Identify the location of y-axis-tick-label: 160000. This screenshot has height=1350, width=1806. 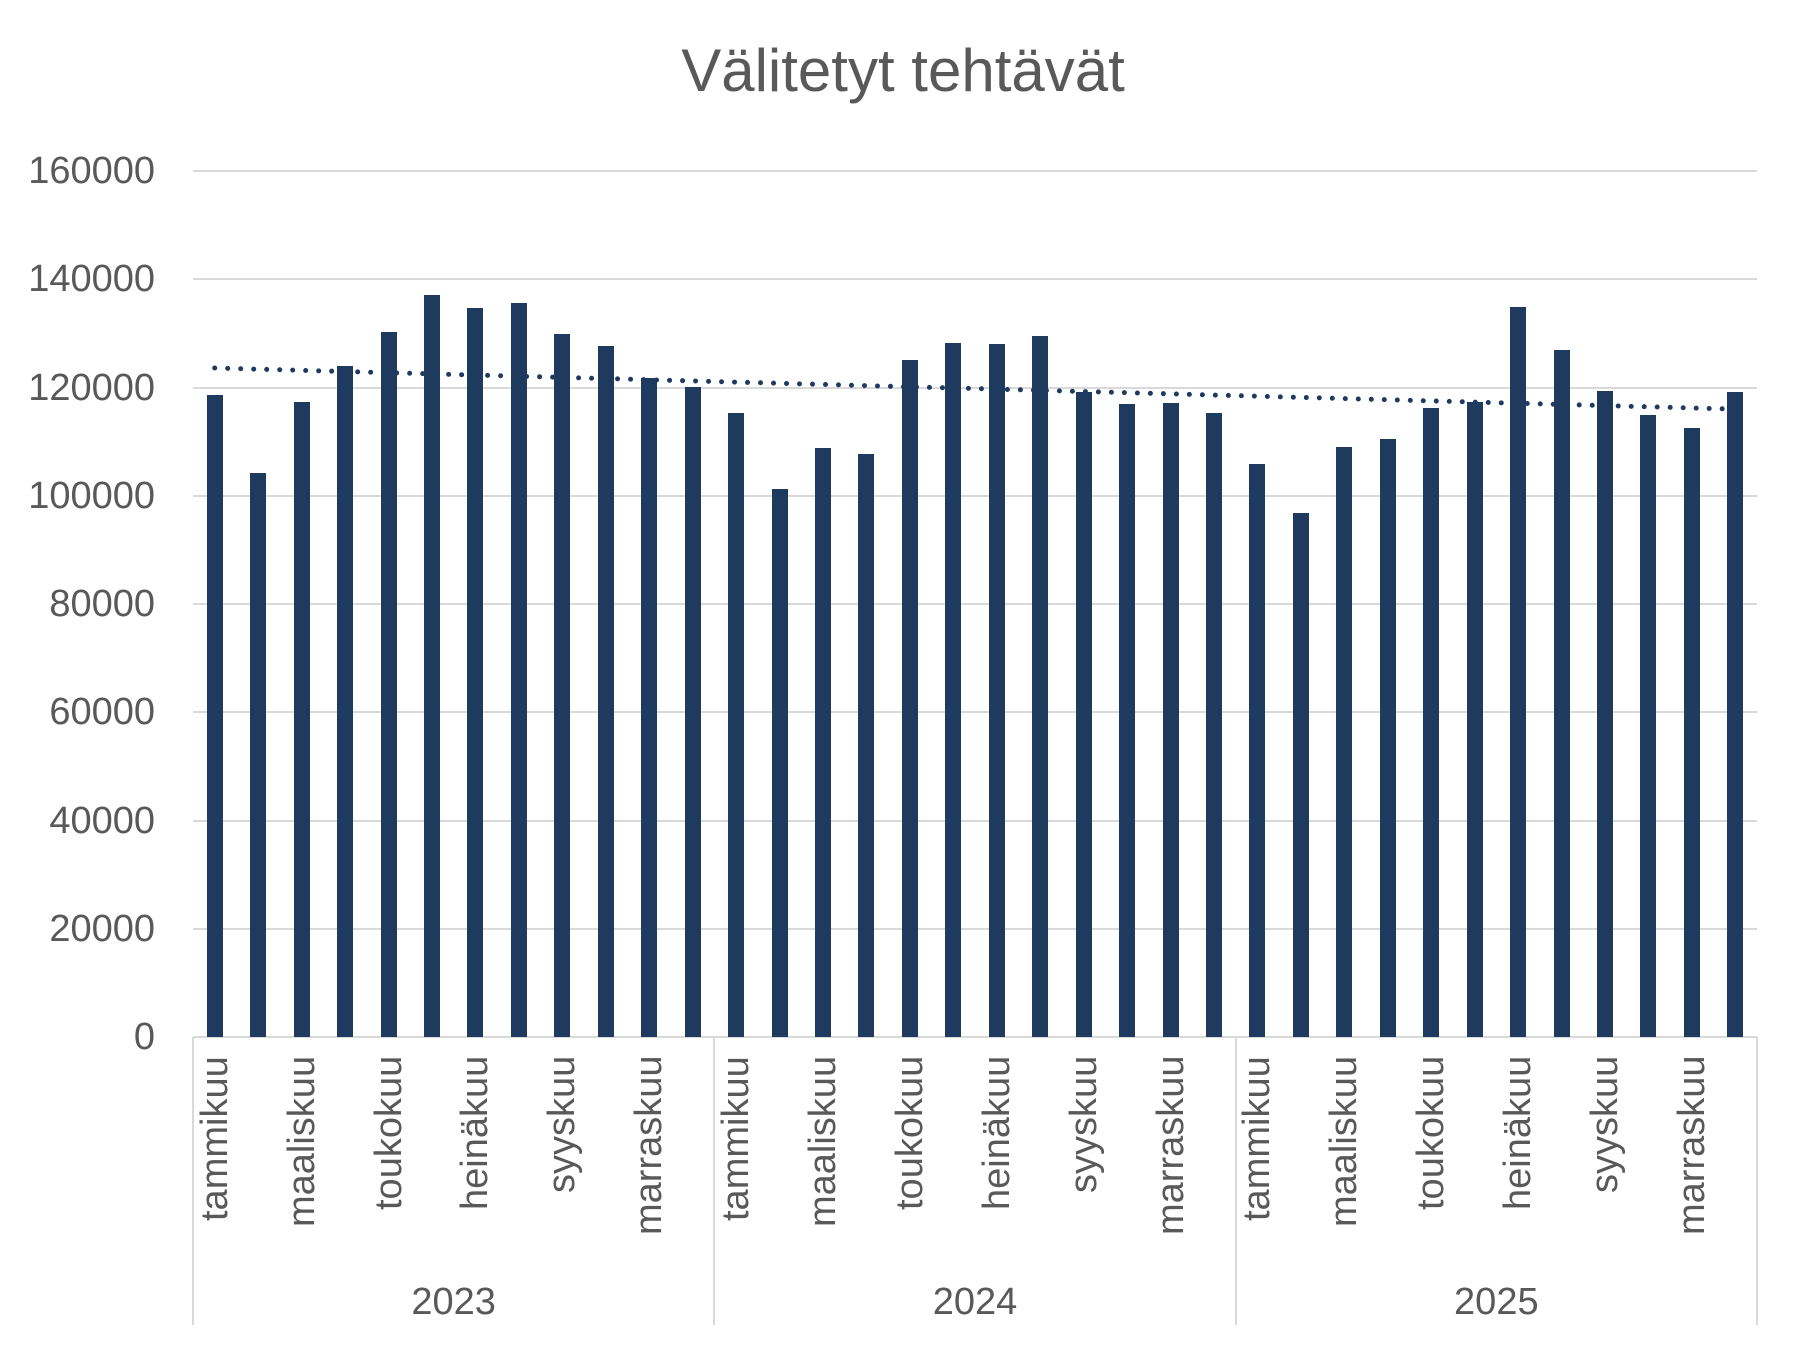
(91, 171).